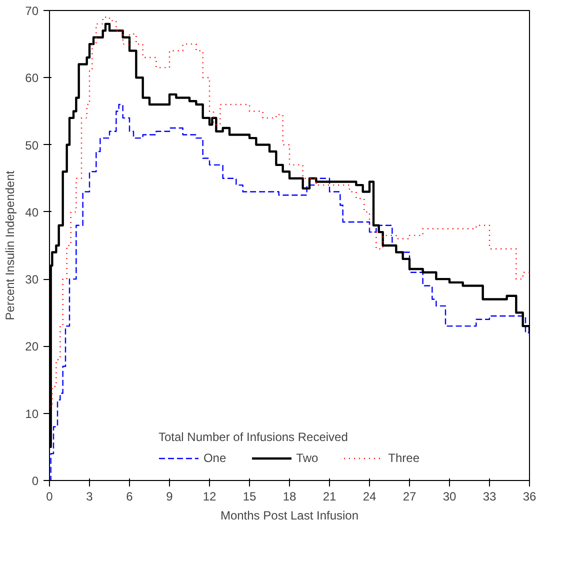 This screenshot has width=585, height=577. Describe the element at coordinates (32, 279) in the screenshot. I see `y-tick-label: 30` at that location.